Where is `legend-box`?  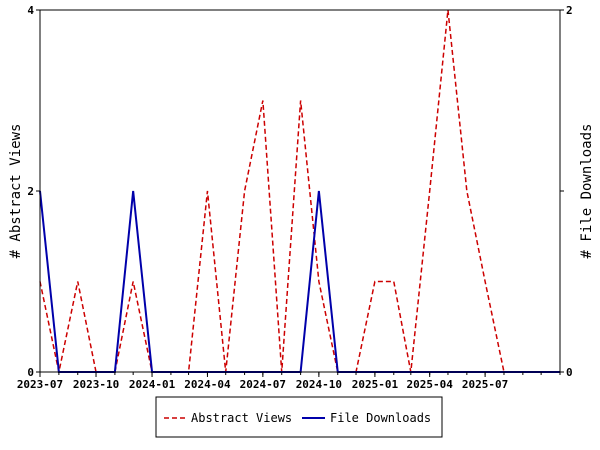 legend-box is located at coordinates (299, 417).